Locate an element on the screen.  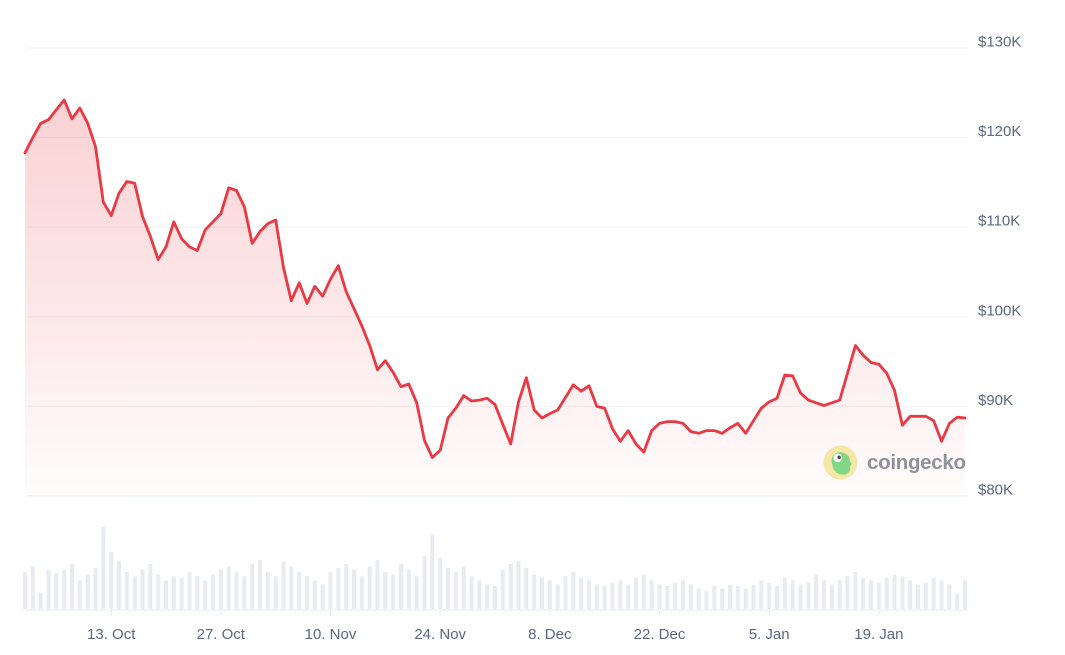
x-axis-label: 10. Nov is located at coordinates (331, 634).